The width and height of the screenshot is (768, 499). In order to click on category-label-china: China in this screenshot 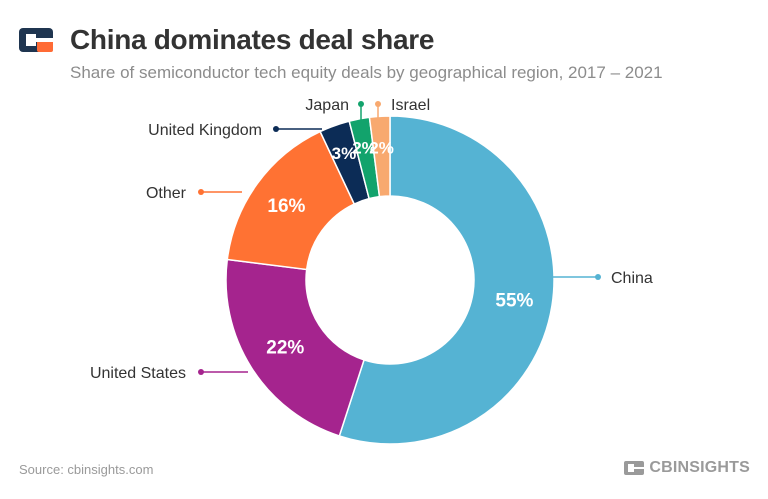, I will do `click(632, 278)`.